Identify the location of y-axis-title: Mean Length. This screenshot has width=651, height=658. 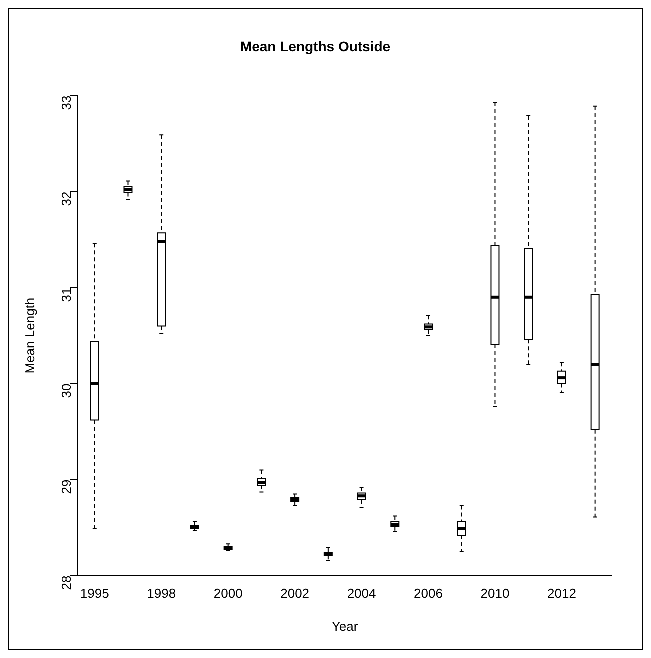
(30, 336).